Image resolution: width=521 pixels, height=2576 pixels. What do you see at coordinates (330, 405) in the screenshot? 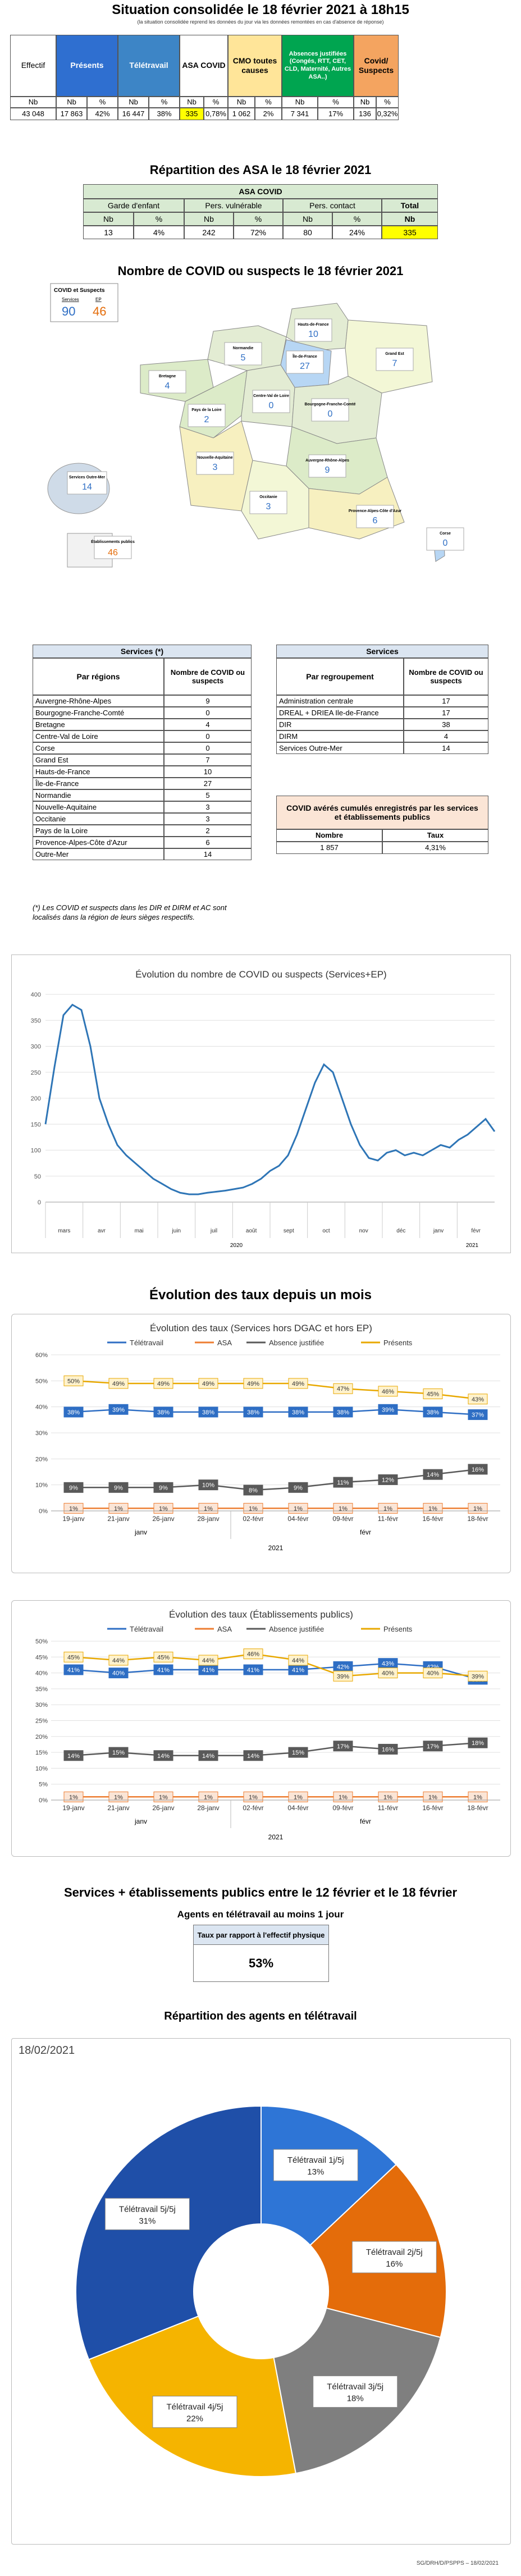
I see `svg-text: Bourgogne-Franche-Comté` at bounding box center [330, 405].